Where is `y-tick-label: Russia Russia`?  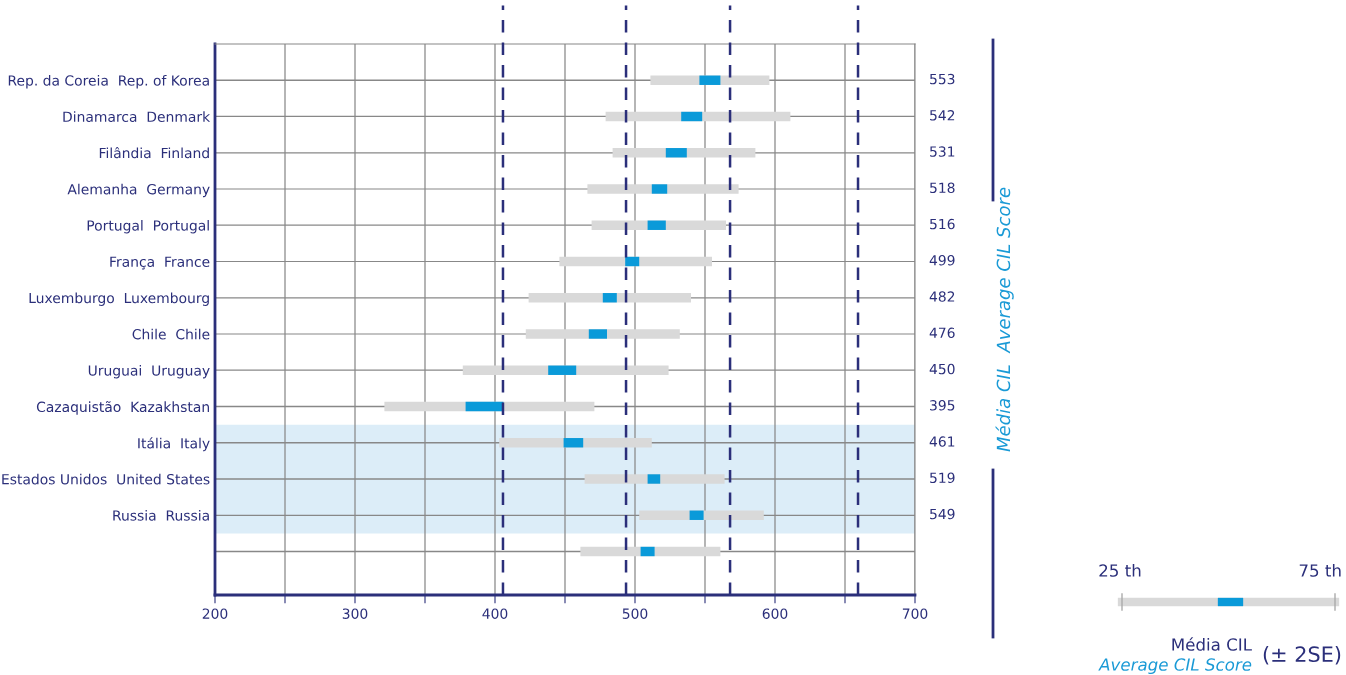 y-tick-label: Russia Russia is located at coordinates (161, 515).